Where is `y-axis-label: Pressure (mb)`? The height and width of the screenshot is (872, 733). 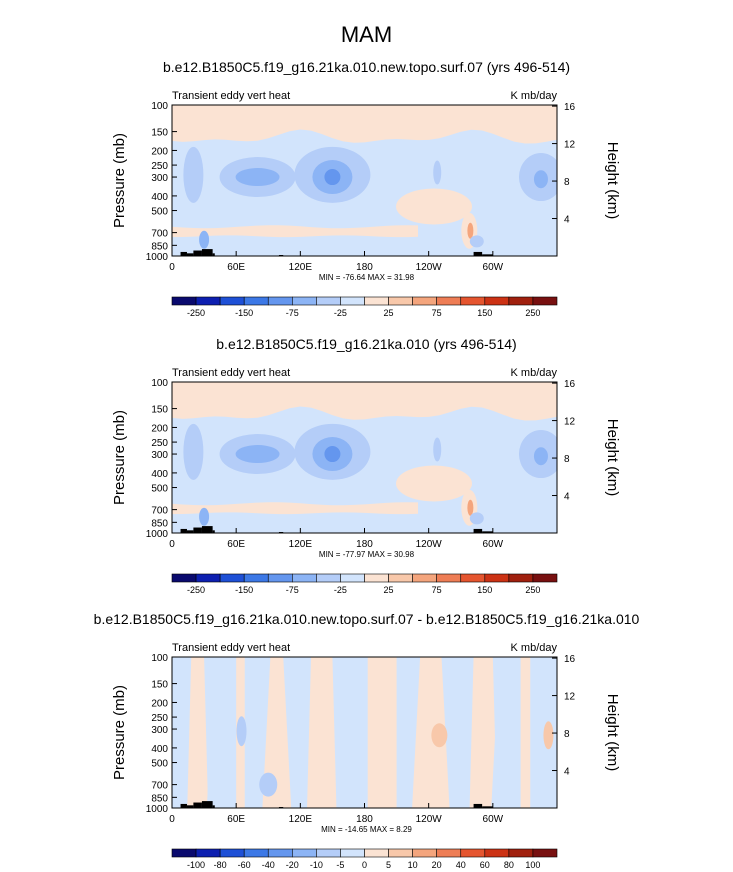 y-axis-label: Pressure (mb) is located at coordinates (119, 180).